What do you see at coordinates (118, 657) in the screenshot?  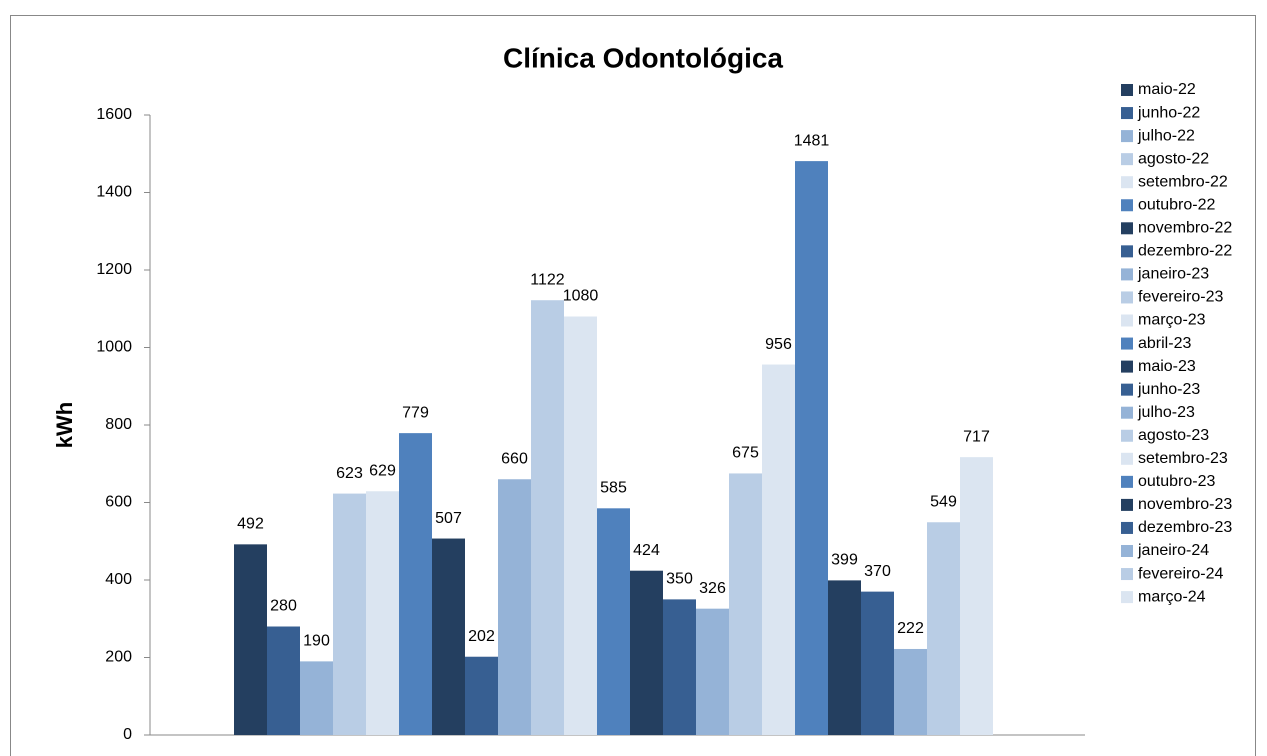 I see `y-tick-label: 200` at bounding box center [118, 657].